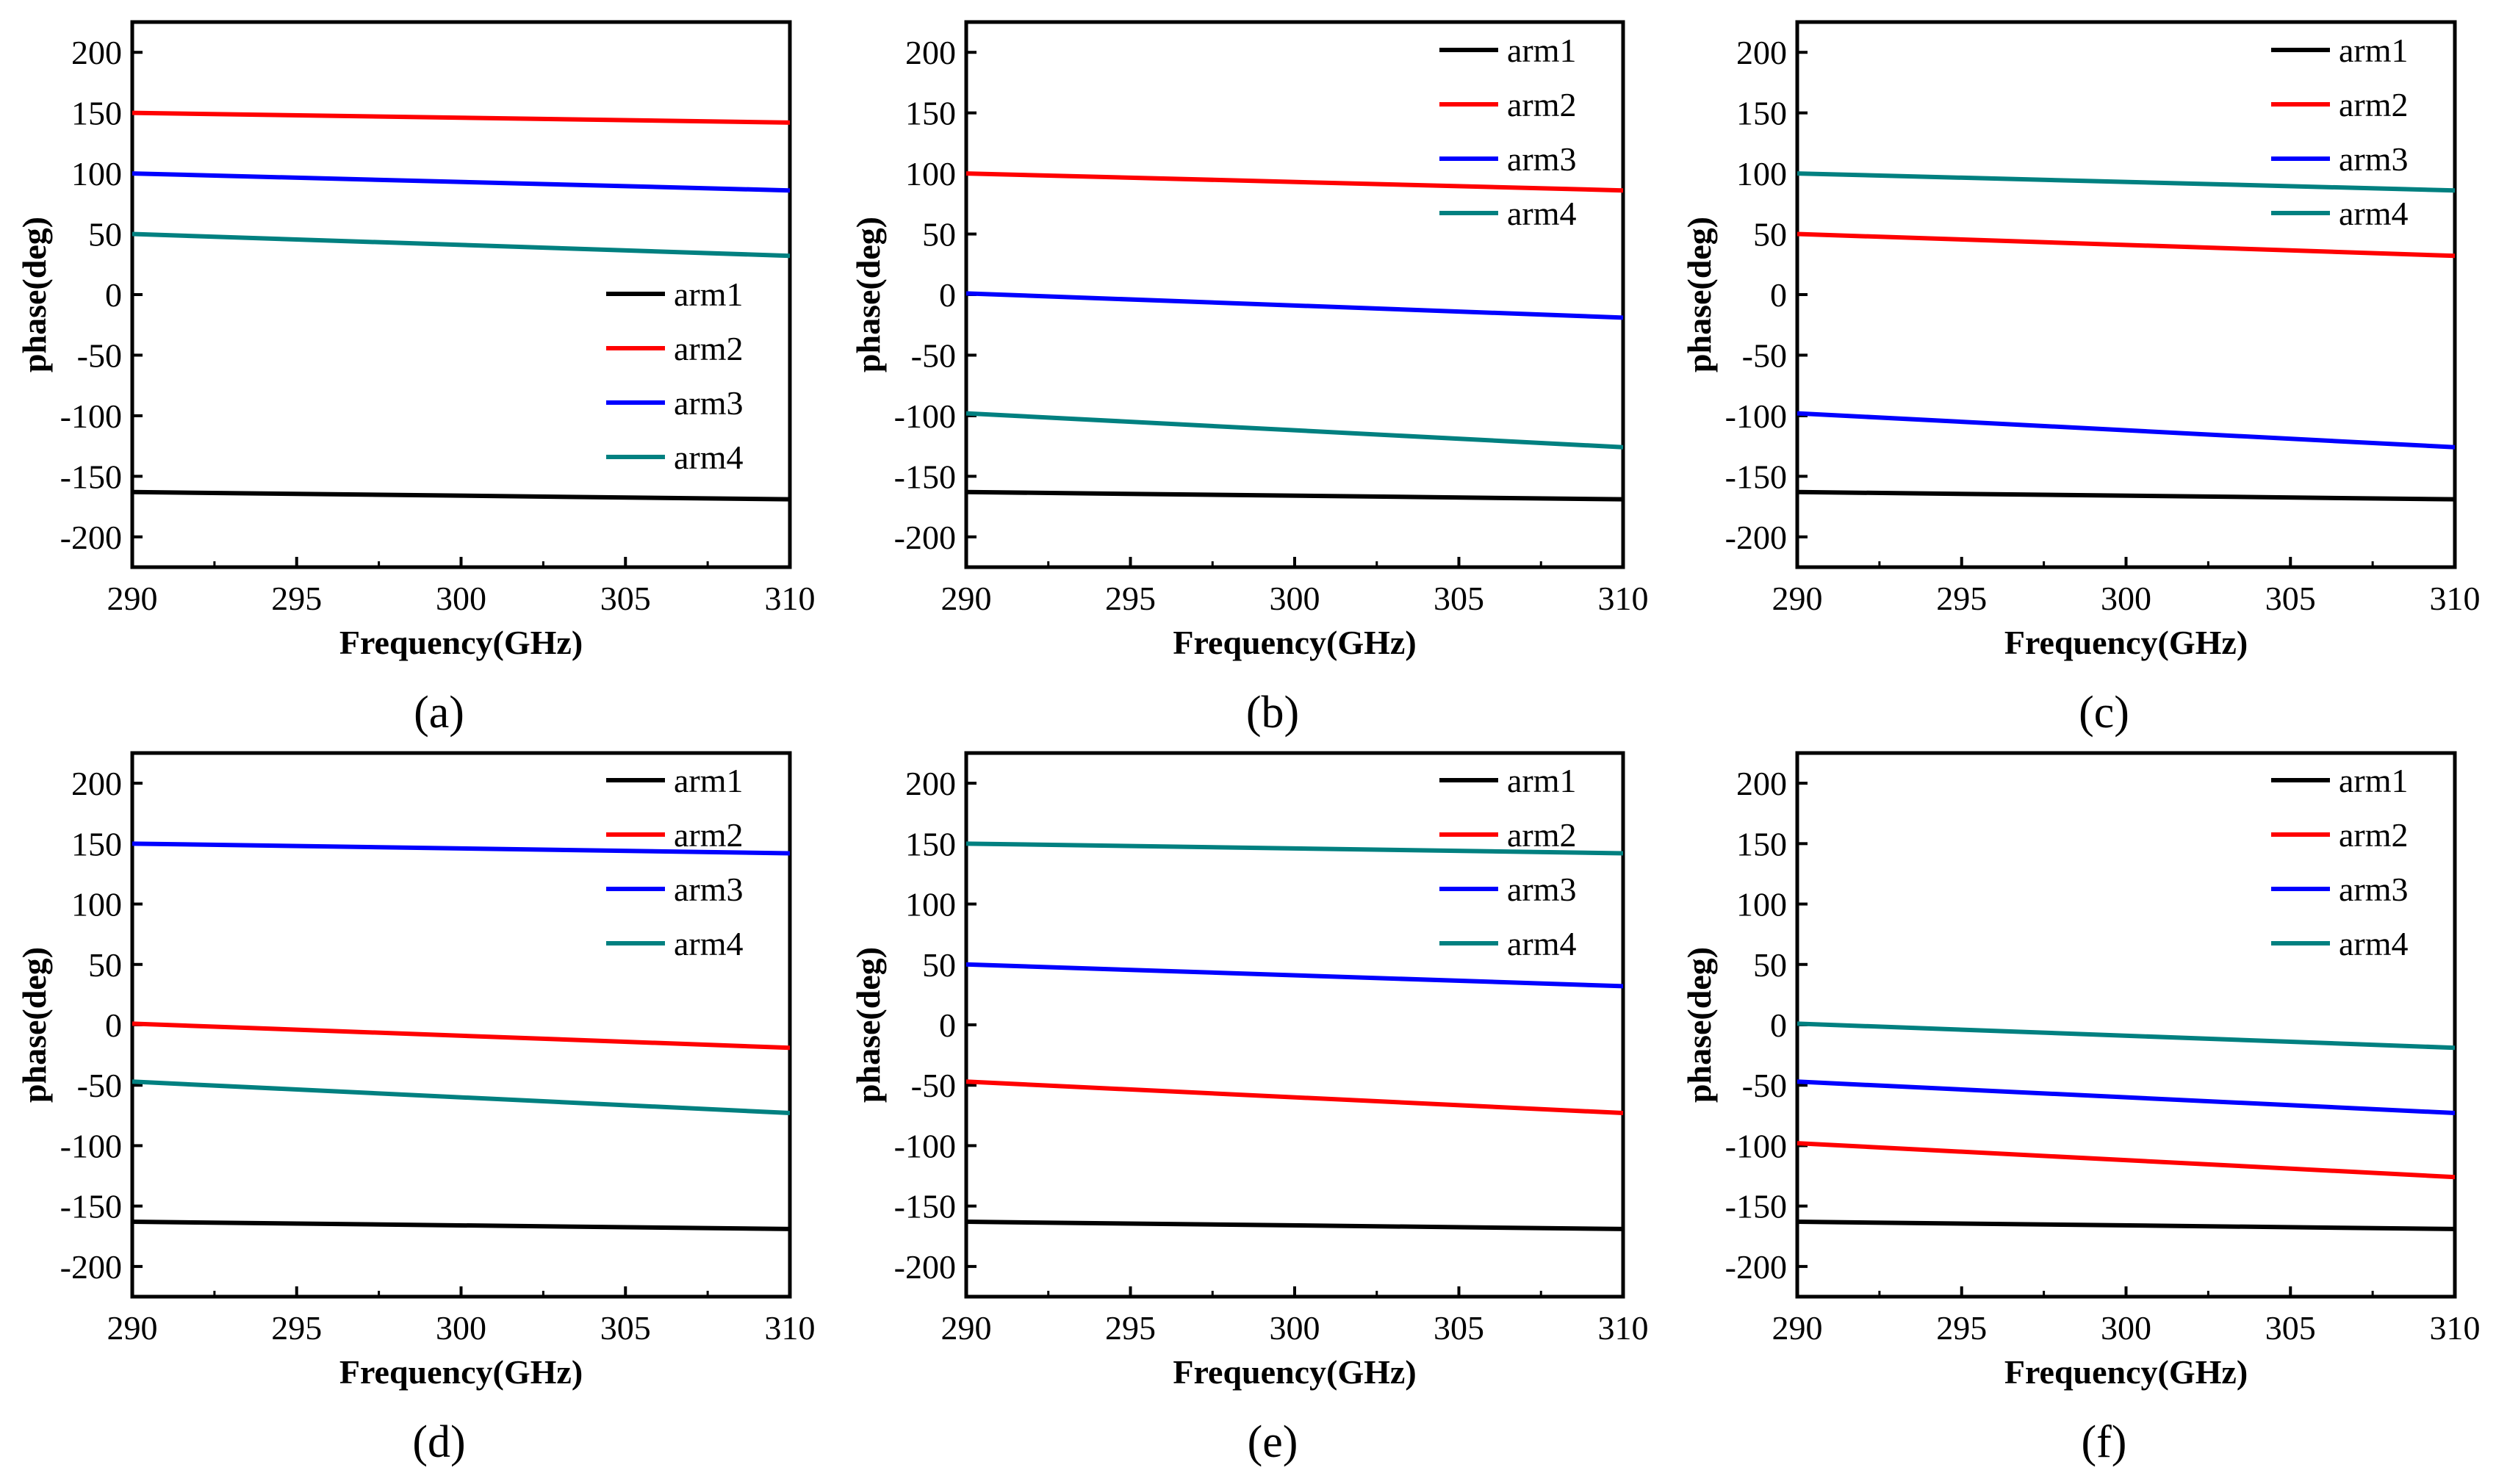 Image resolution: width=2496 pixels, height=1484 pixels. I want to click on panel-caption: (e), so click(1273, 1442).